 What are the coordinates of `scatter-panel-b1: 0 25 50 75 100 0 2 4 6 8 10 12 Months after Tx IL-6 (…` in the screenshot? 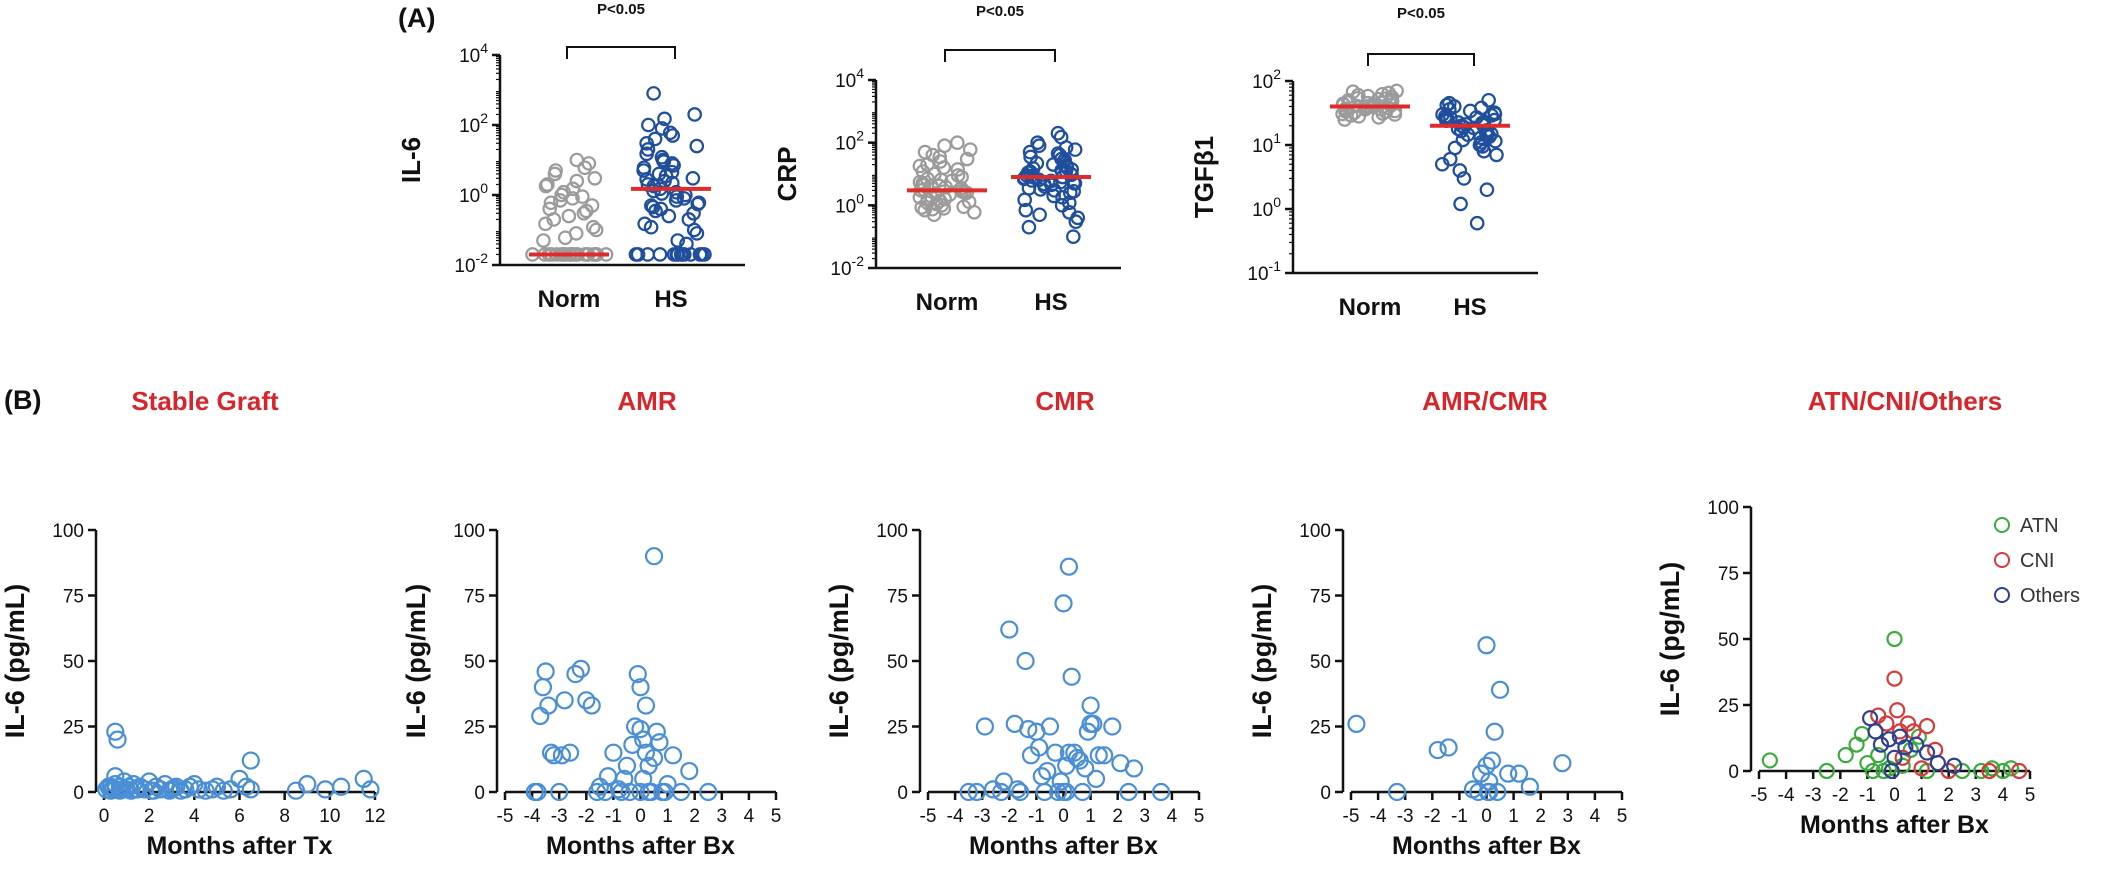 It's located at (193, 690).